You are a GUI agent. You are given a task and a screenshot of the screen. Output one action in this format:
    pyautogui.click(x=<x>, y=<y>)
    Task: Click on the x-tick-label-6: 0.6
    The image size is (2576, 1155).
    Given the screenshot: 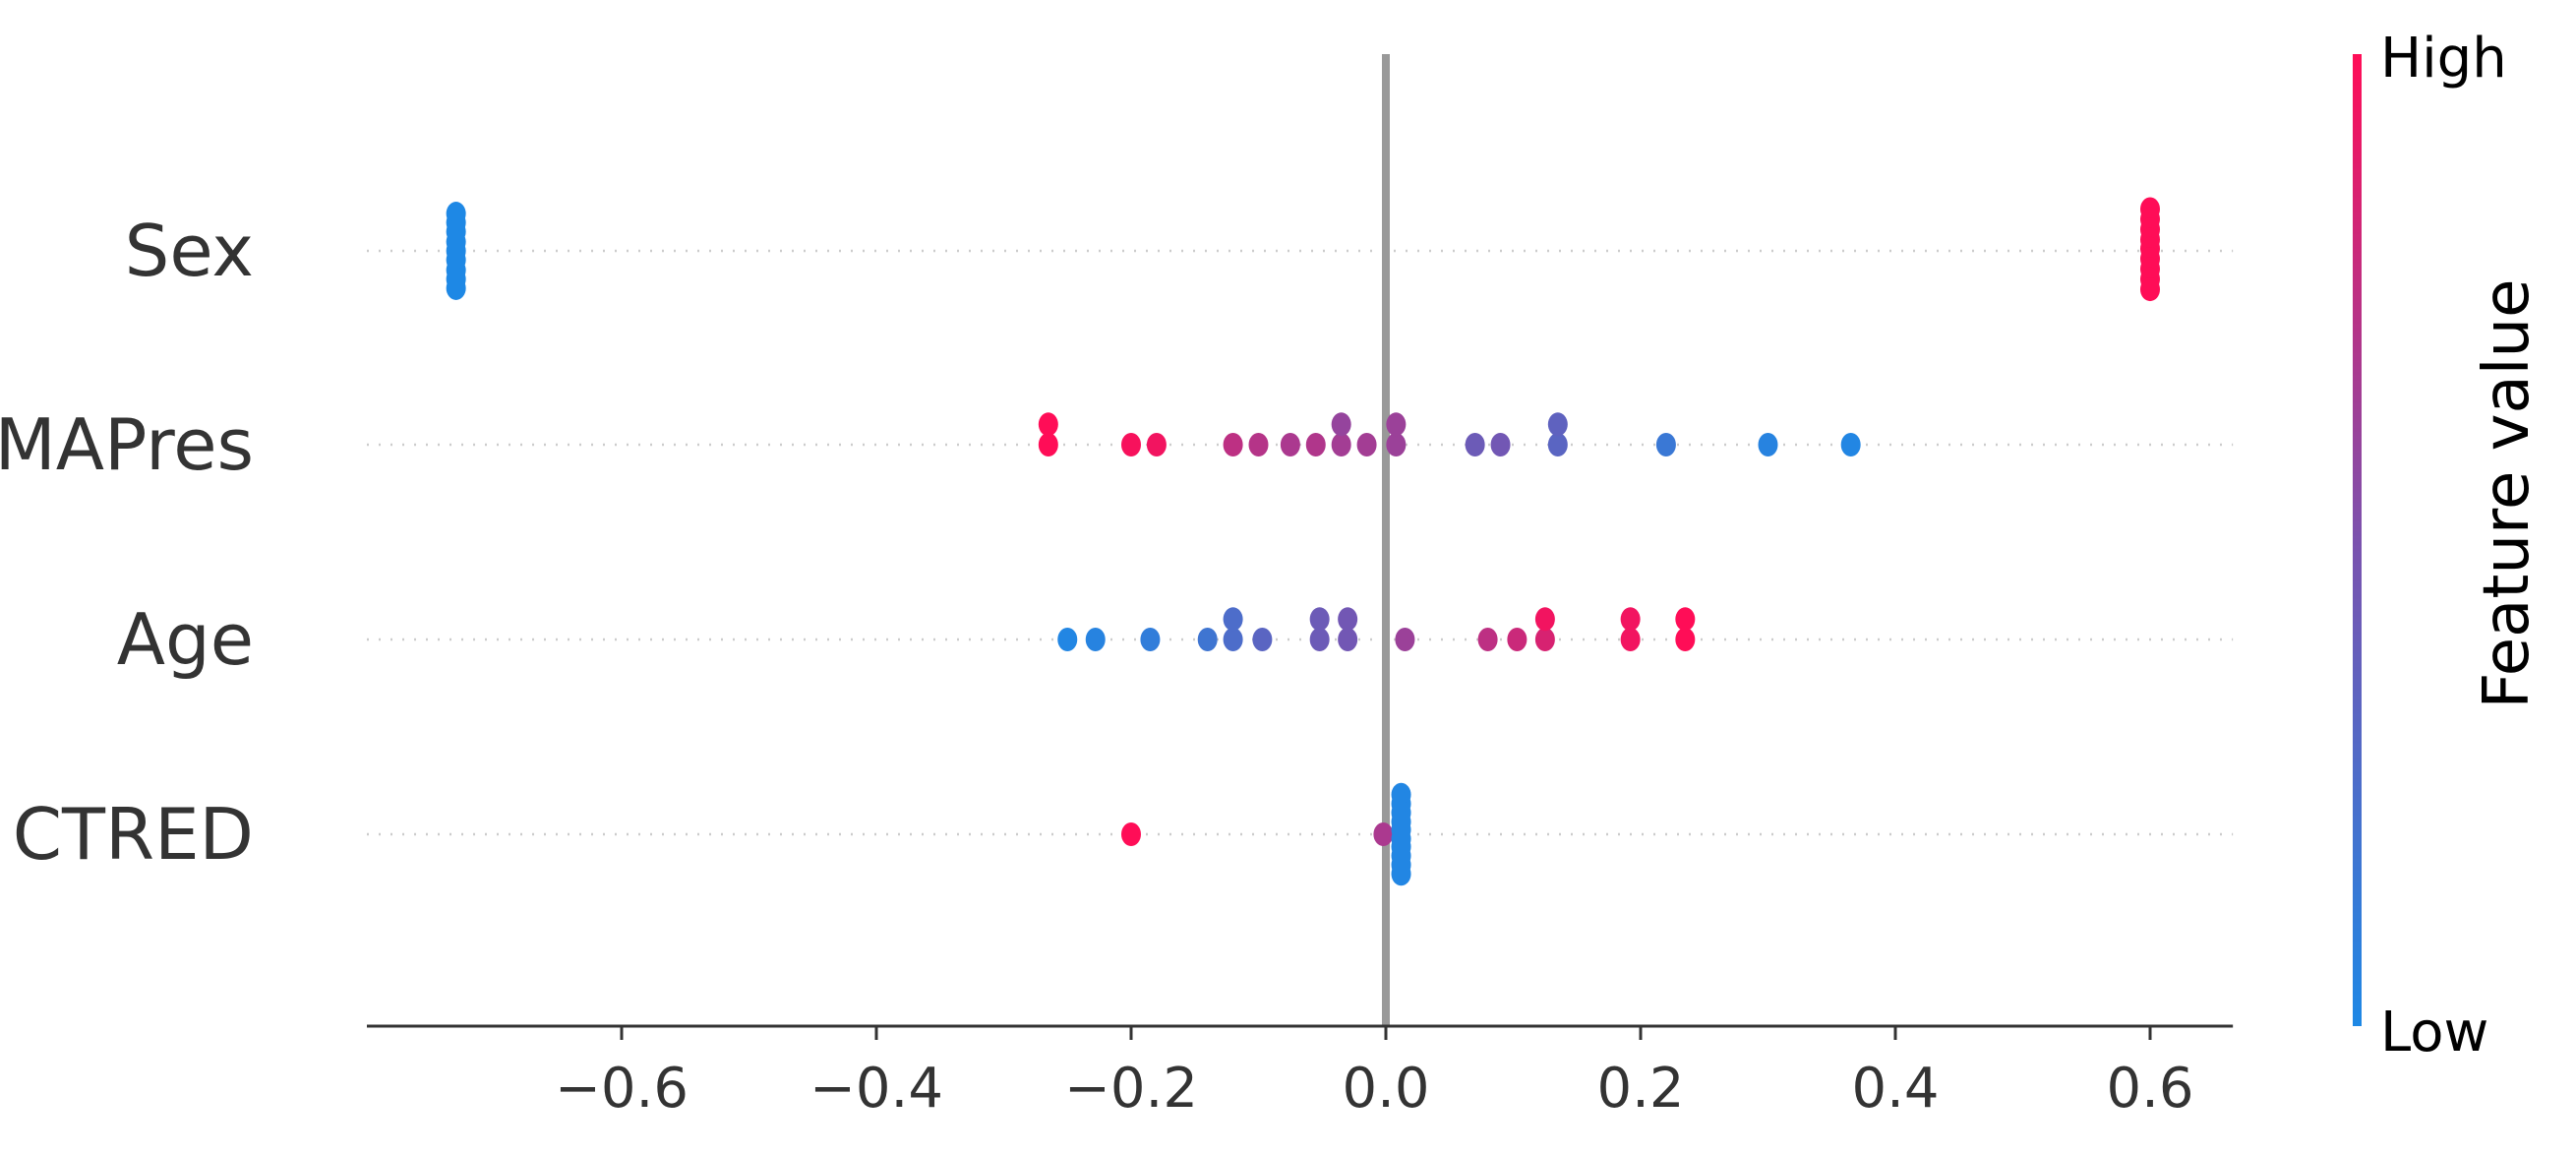 What is the action you would take?
    pyautogui.click(x=2149, y=1089)
    